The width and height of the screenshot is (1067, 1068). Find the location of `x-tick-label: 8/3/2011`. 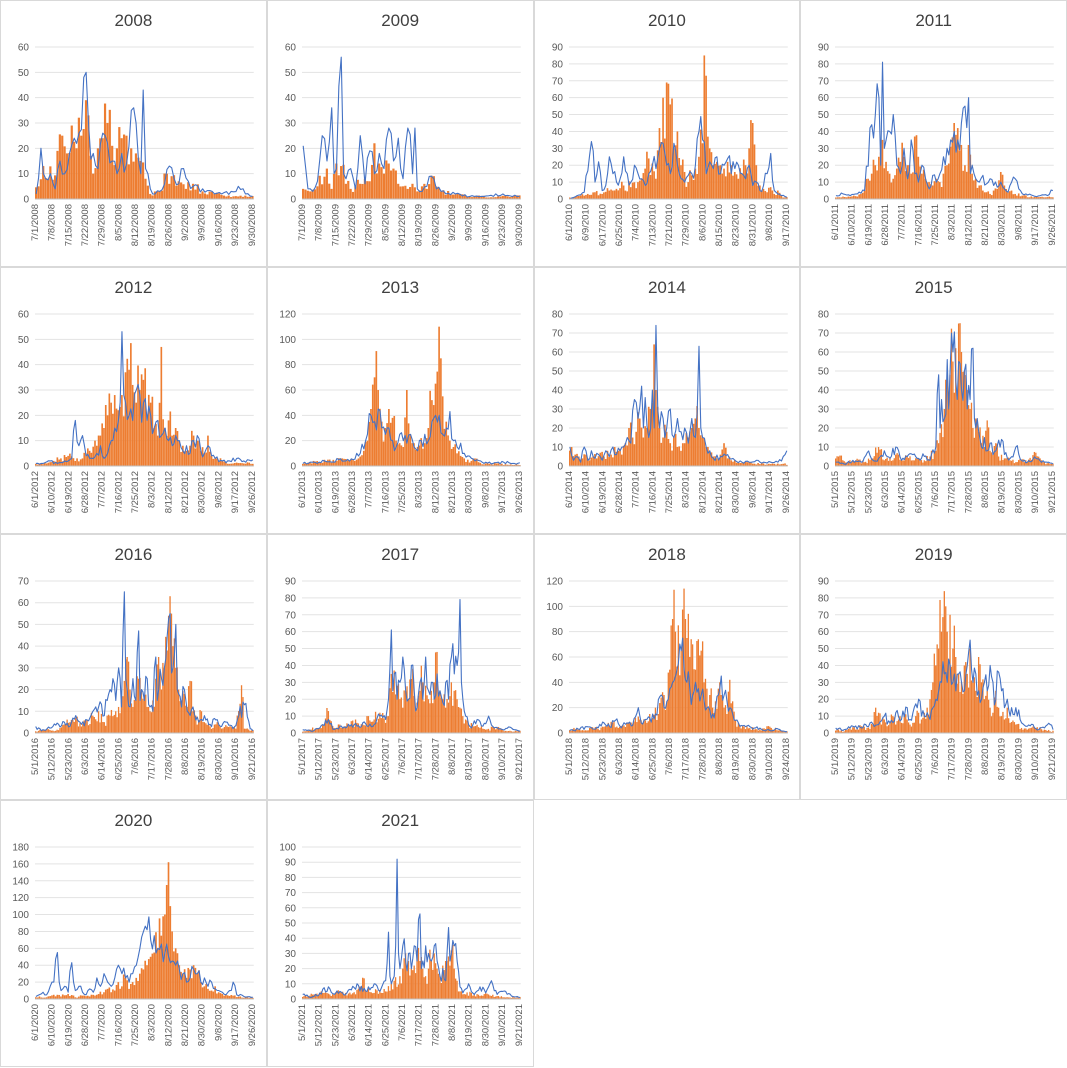

x-tick-label: 8/3/2011 is located at coordinates (952, 222).